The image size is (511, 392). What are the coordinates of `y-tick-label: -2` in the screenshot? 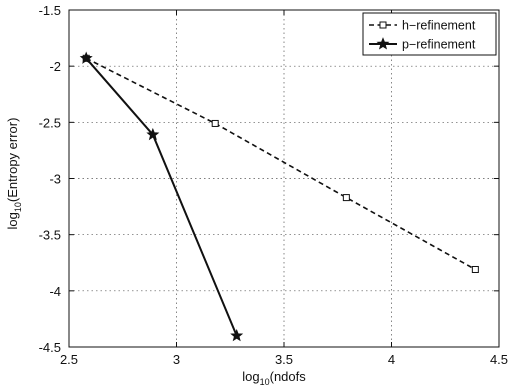 It's located at (55, 66).